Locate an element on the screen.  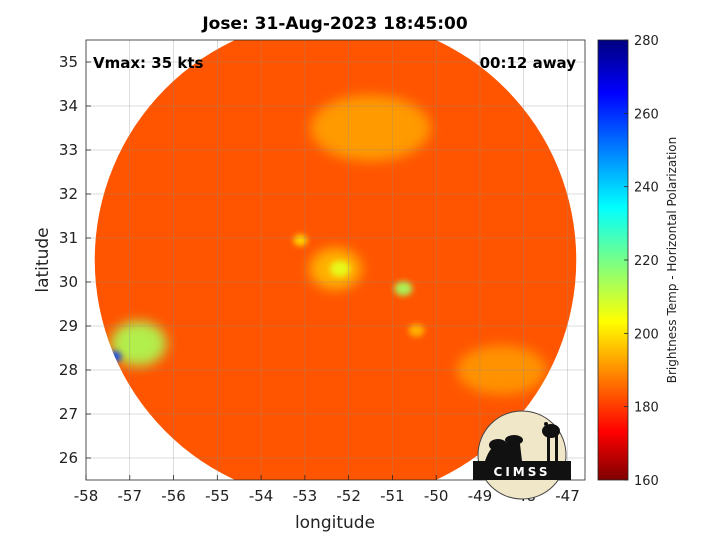
band-north is located at coordinates (370, 128).